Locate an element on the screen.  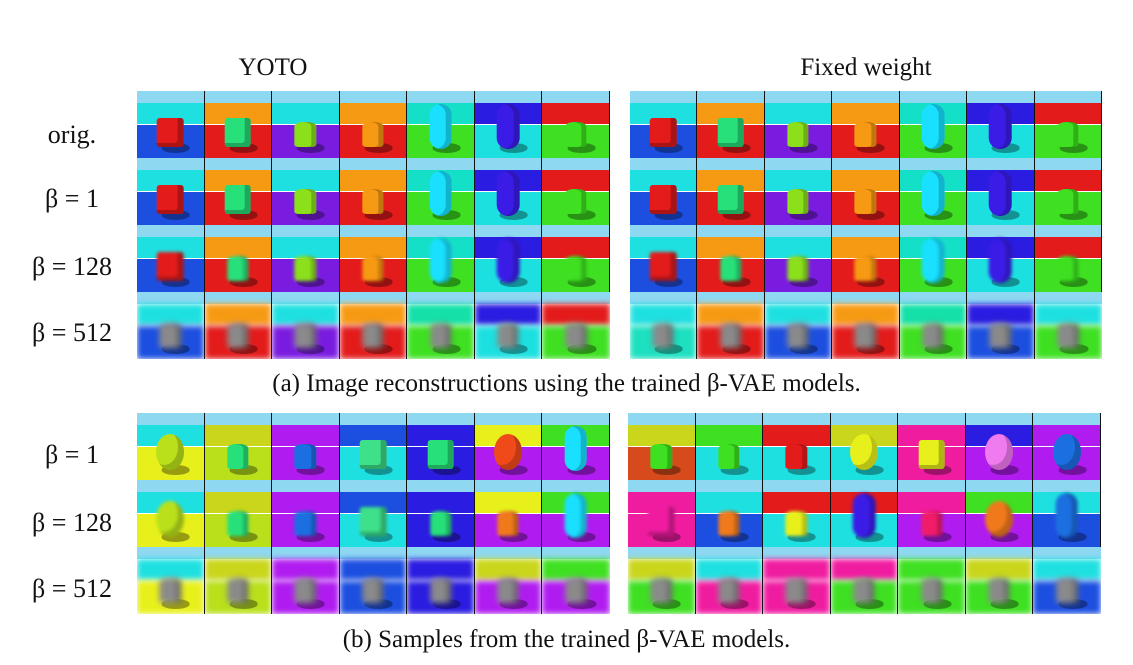
samples-grid-yoto is located at coordinates (373, 513).